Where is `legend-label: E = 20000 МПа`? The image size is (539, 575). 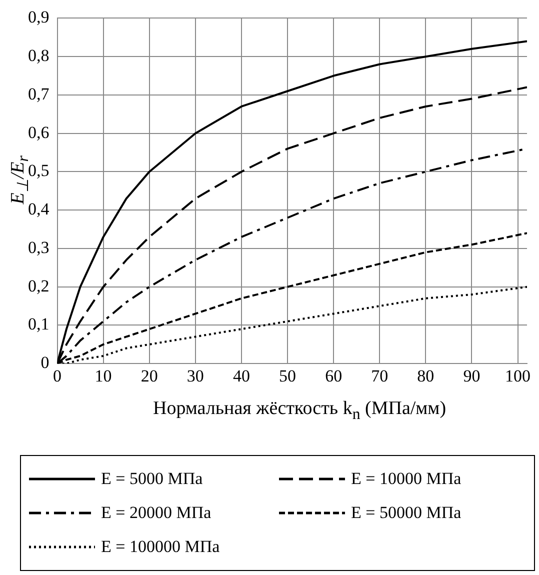 legend-label: E = 20000 МПа is located at coordinates (156, 513).